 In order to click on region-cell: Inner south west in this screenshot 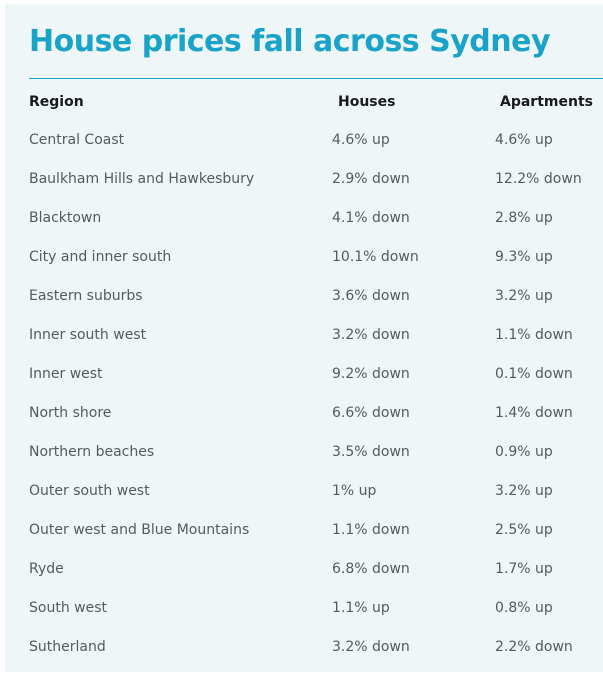, I will do `click(88, 335)`.